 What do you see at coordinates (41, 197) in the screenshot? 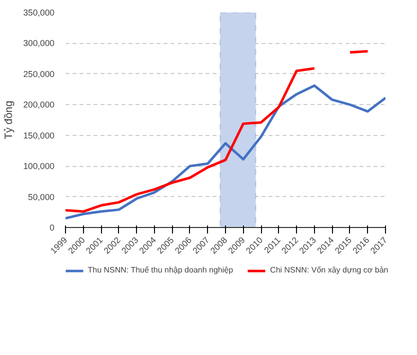
I see `y-tick-label: 50,000` at bounding box center [41, 197].